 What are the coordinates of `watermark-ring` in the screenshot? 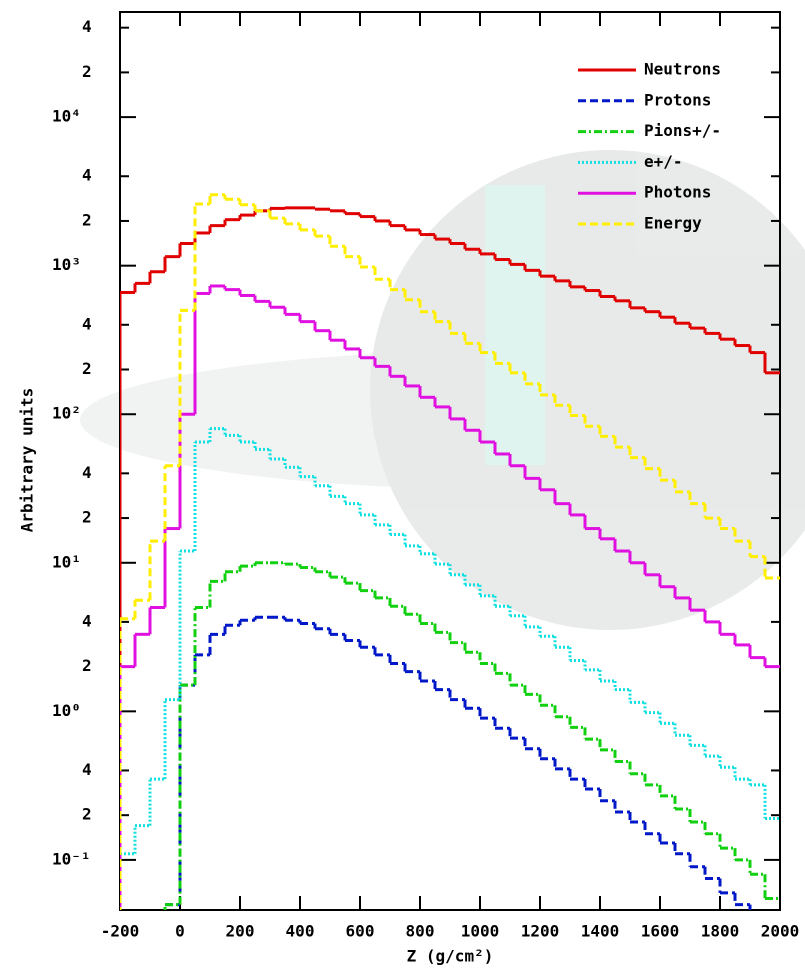 It's located at (442, 420).